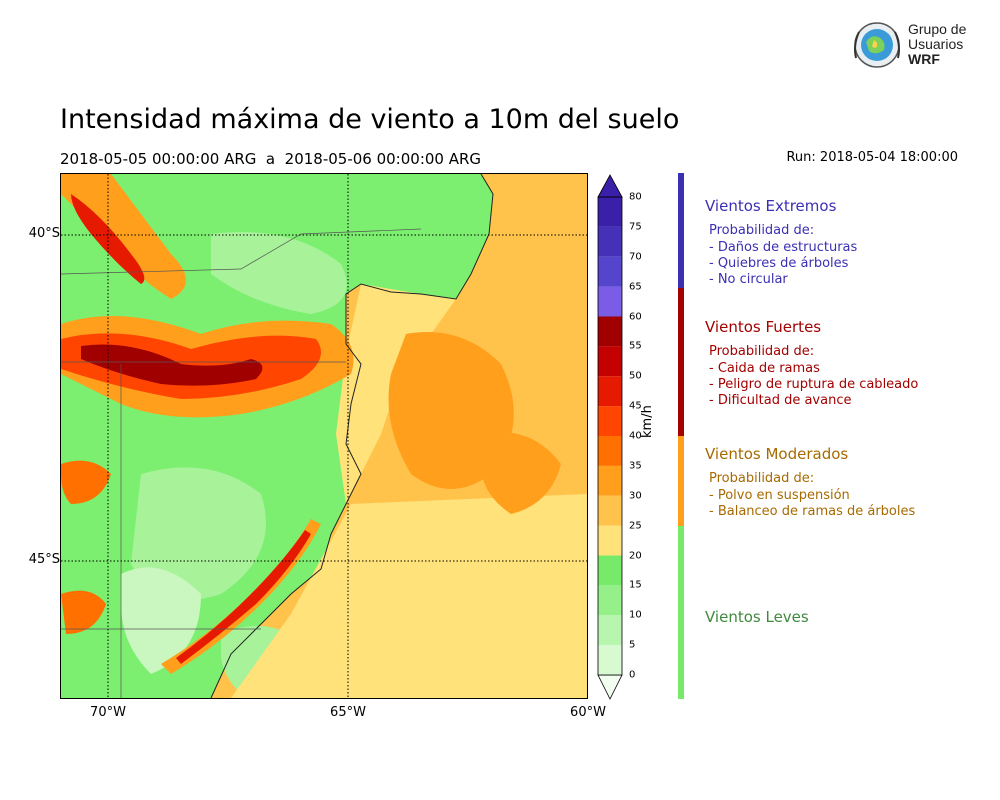  What do you see at coordinates (610, 687) in the screenshot?
I see `colorbar-min-arrow` at bounding box center [610, 687].